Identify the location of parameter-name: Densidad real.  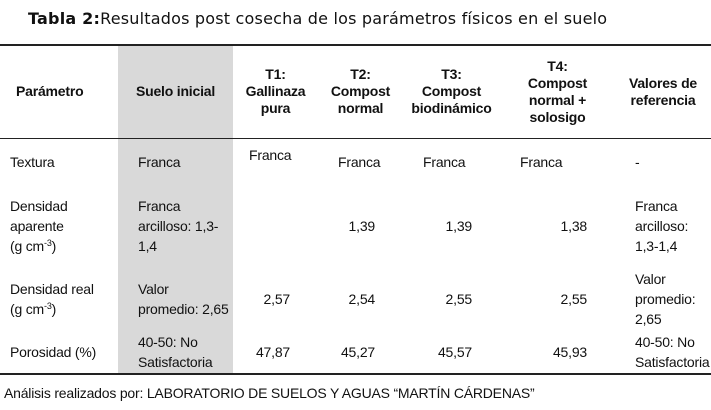
(52, 288).